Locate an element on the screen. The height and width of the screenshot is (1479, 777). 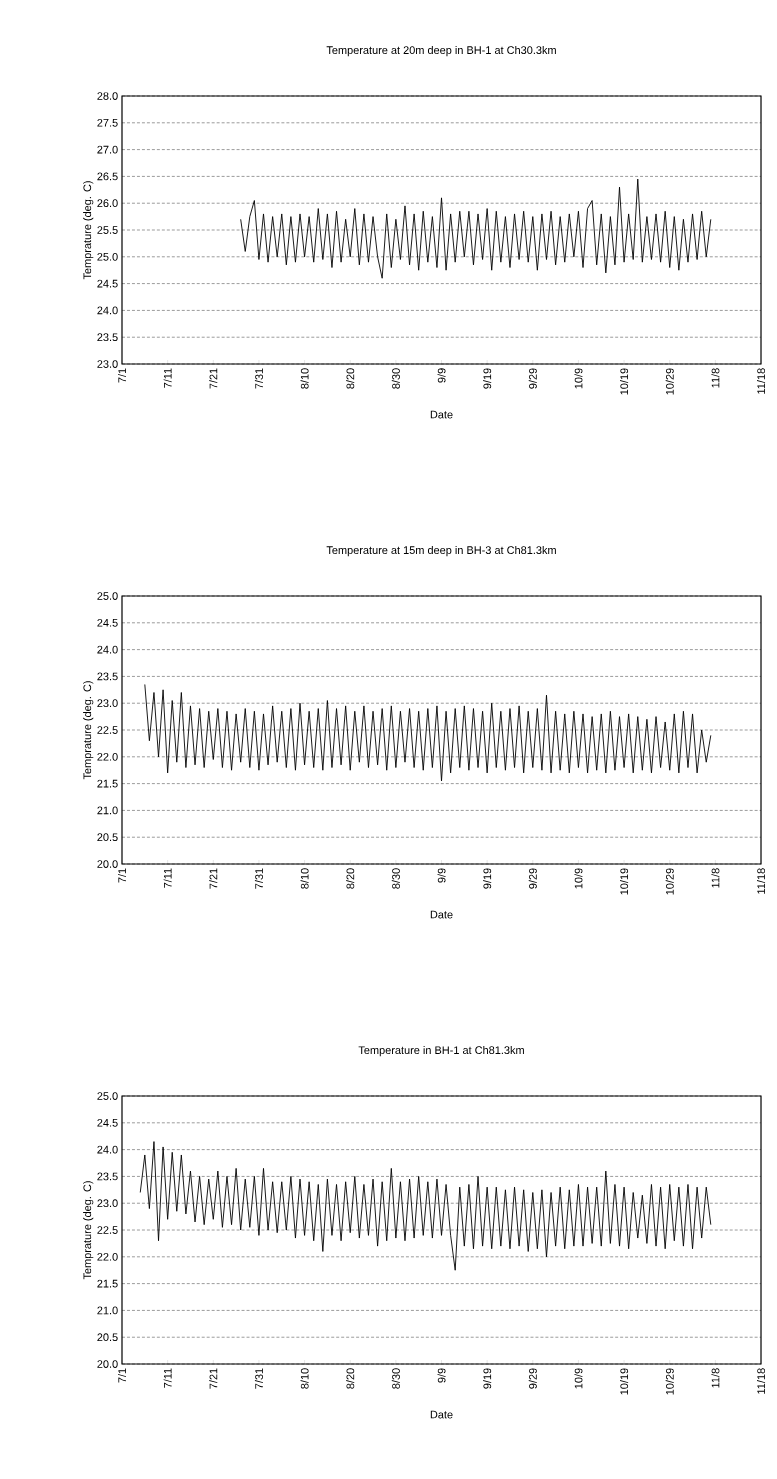
y-tick-label: 28.0 is located at coordinates (107, 96).